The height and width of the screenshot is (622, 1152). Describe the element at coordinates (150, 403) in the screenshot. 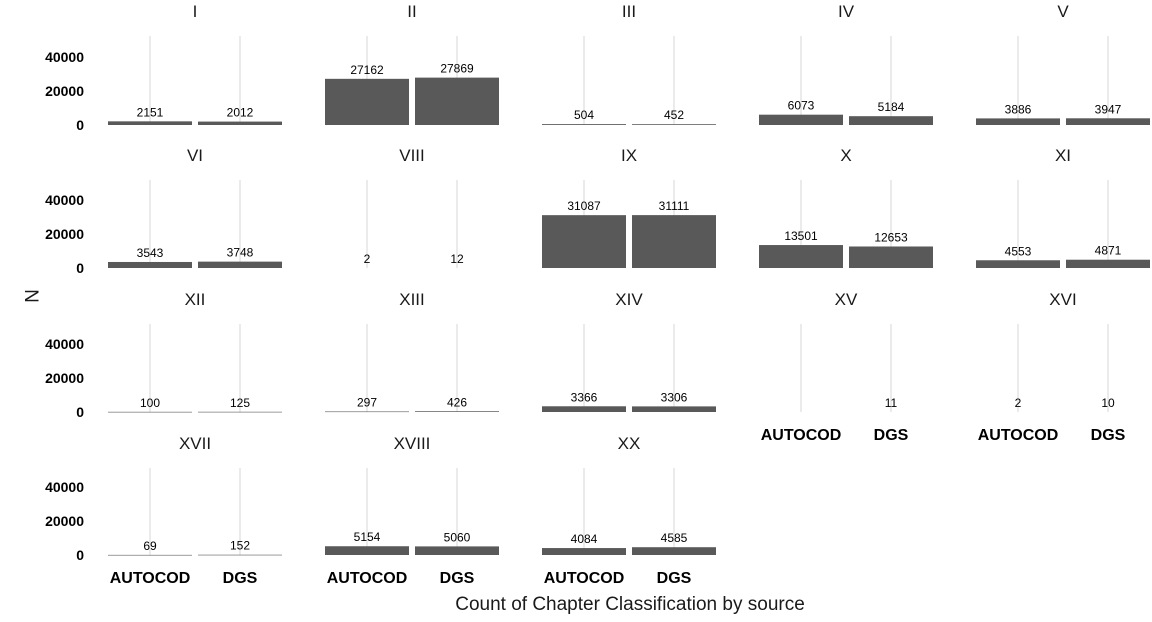

I see `bar-value-label: 100` at that location.